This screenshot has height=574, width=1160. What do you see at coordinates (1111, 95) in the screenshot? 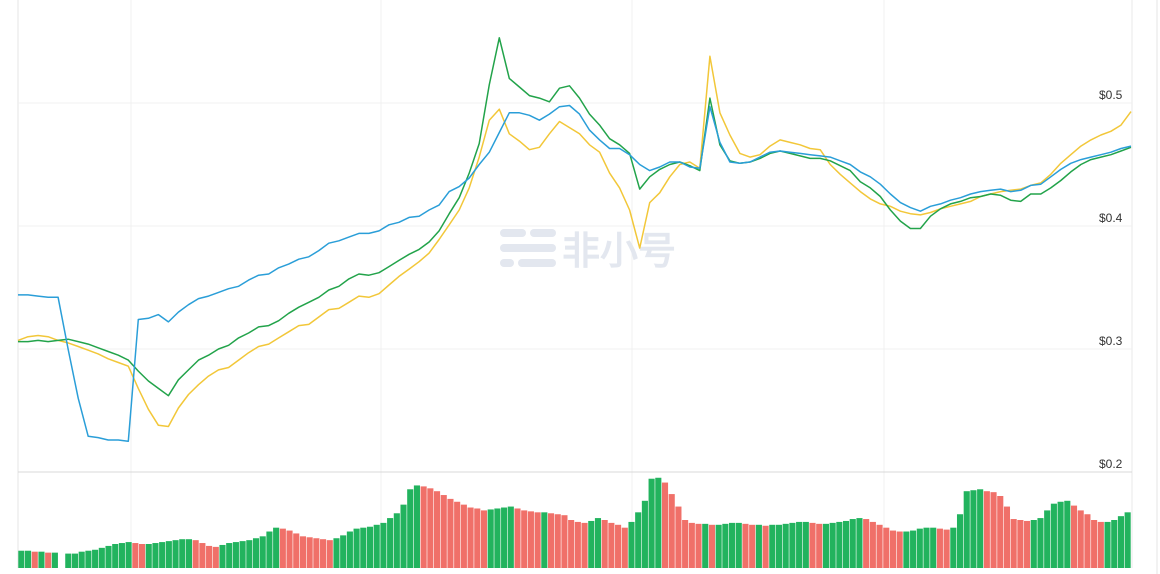
I see `y-tick-label: $0.5` at bounding box center [1111, 95].